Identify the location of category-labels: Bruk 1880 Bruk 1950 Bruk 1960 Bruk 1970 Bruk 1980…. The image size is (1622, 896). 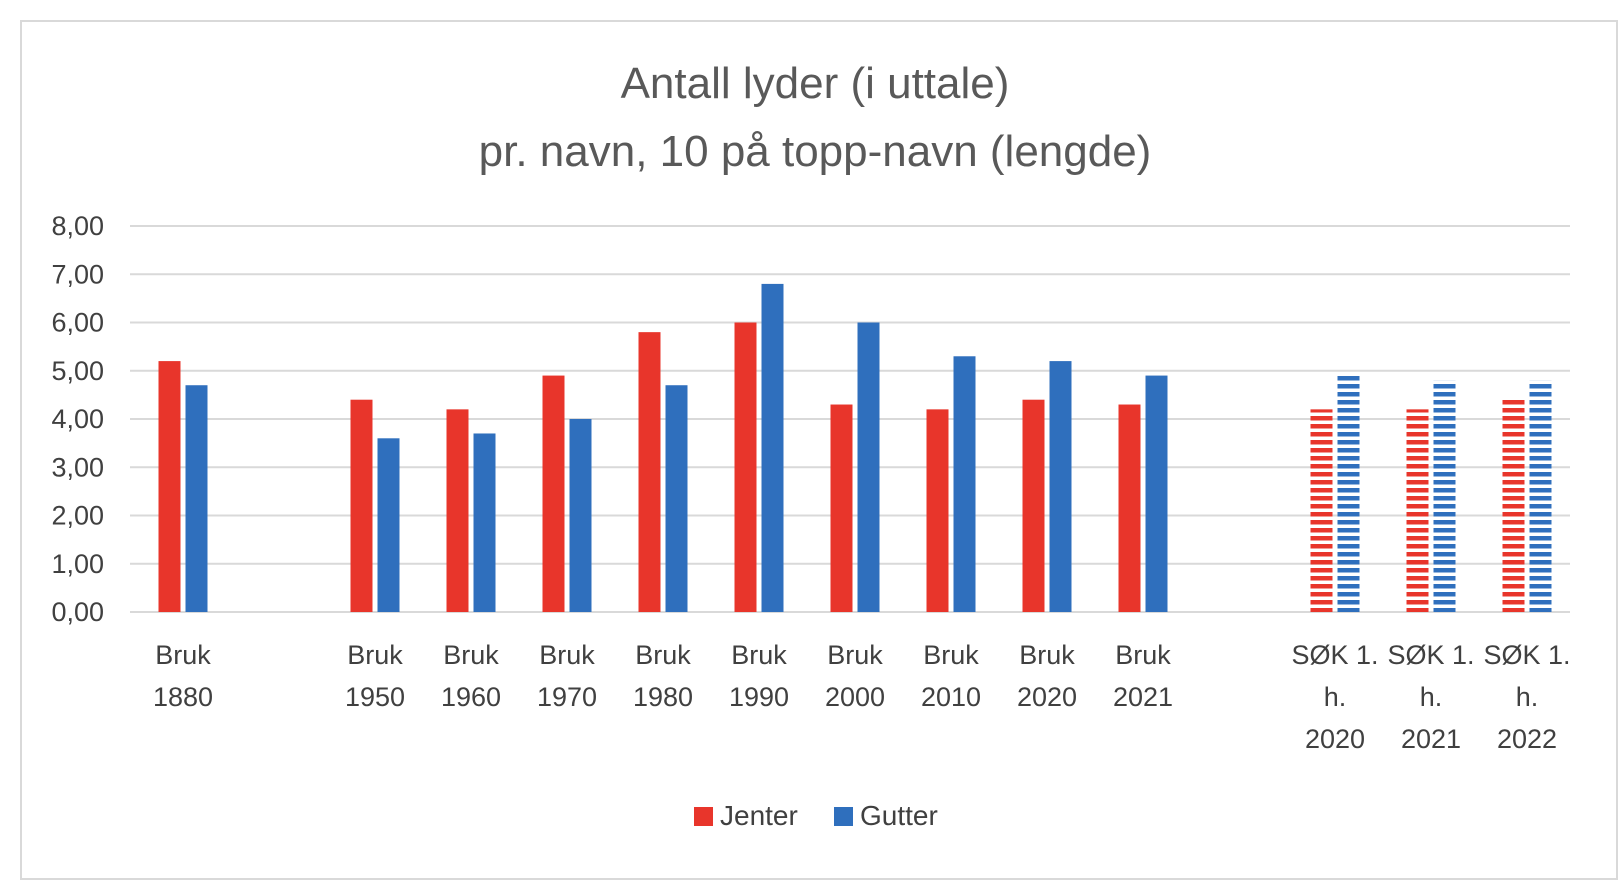
(862, 697).